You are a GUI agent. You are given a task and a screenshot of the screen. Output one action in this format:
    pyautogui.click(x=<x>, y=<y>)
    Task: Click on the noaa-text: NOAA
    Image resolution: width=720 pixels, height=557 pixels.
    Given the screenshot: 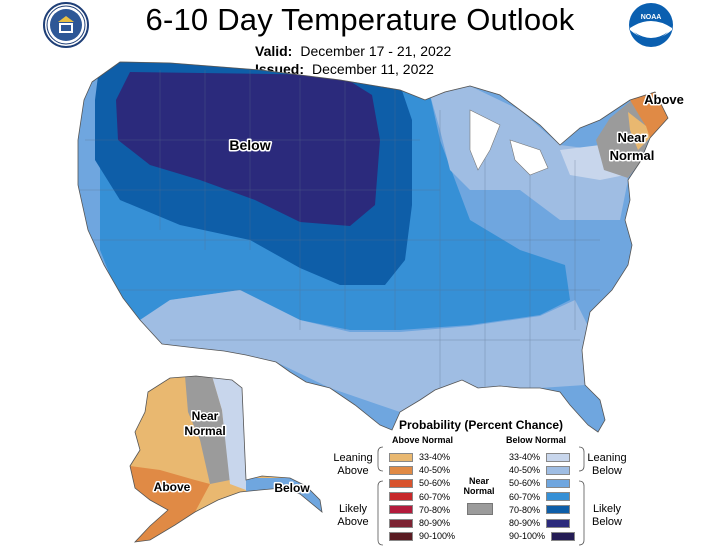 What is the action you would take?
    pyautogui.click(x=651, y=17)
    